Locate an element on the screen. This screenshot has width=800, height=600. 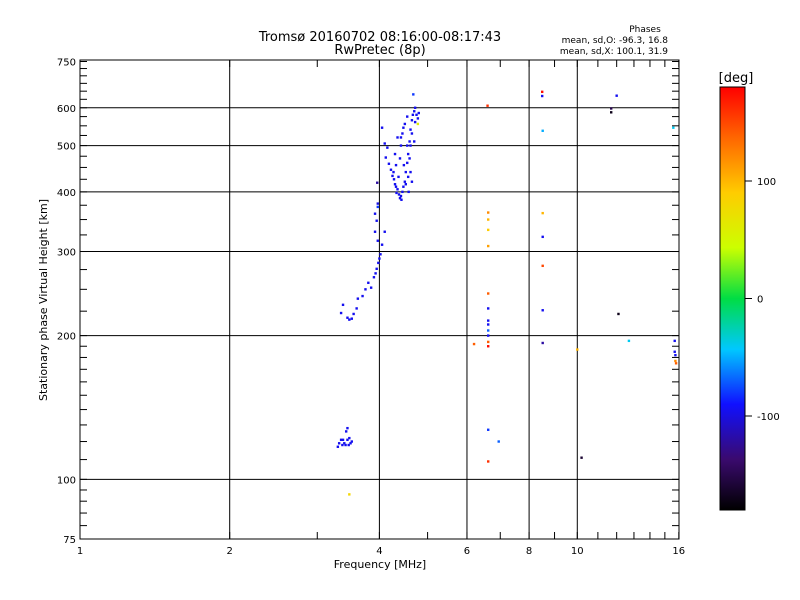
colorbar-tick-label: 0 is located at coordinates (760, 300).